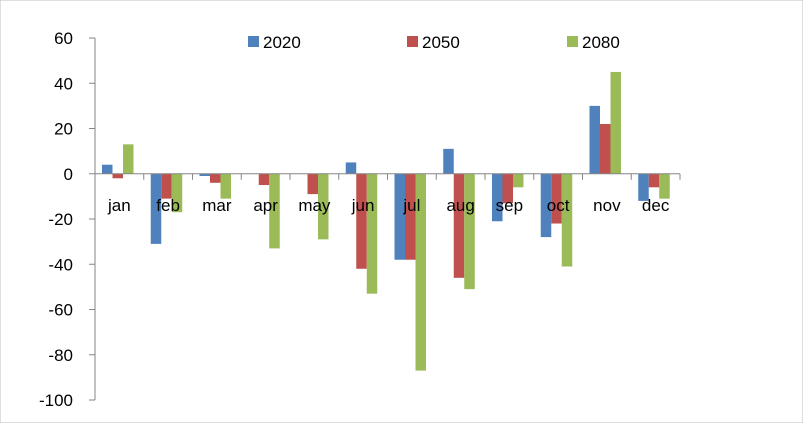  Describe the element at coordinates (558, 205) in the screenshot. I see `x-category-label: oct` at that location.